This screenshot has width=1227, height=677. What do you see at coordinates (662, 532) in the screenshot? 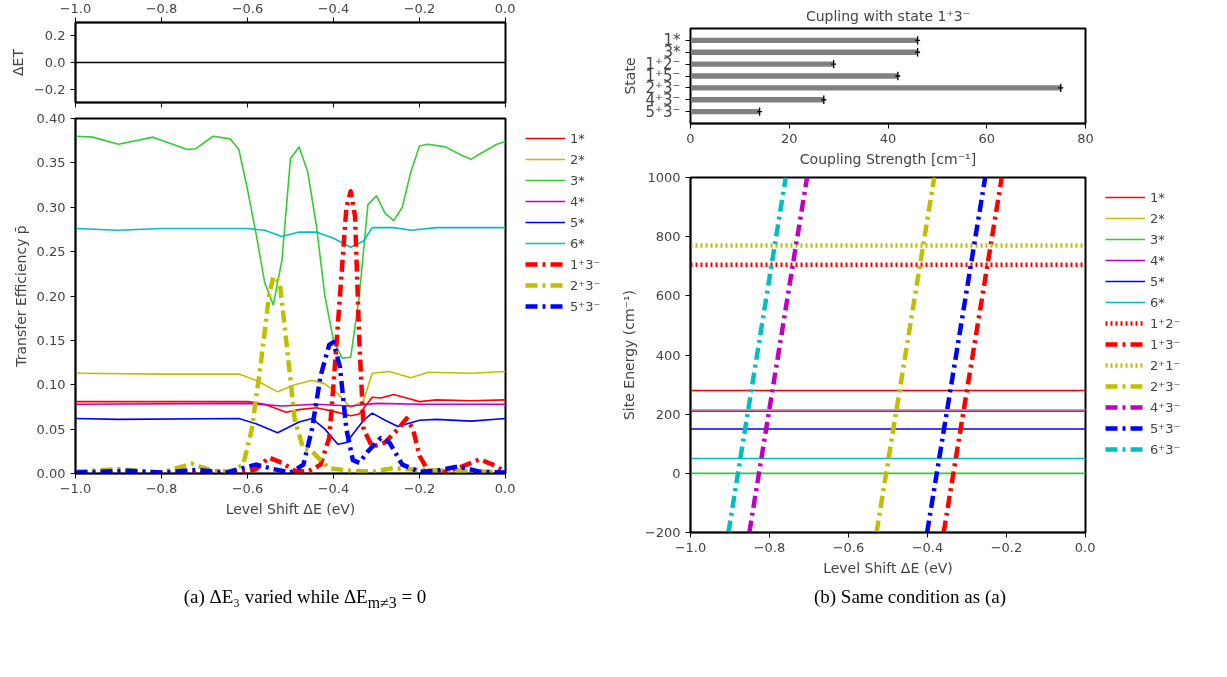
I see `y-tick-label: −200` at bounding box center [662, 532].